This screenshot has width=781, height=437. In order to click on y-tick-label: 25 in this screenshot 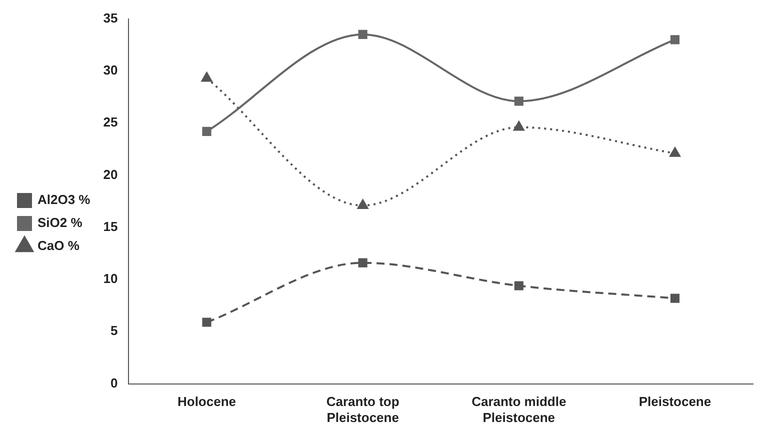, I will do `click(110, 122)`.